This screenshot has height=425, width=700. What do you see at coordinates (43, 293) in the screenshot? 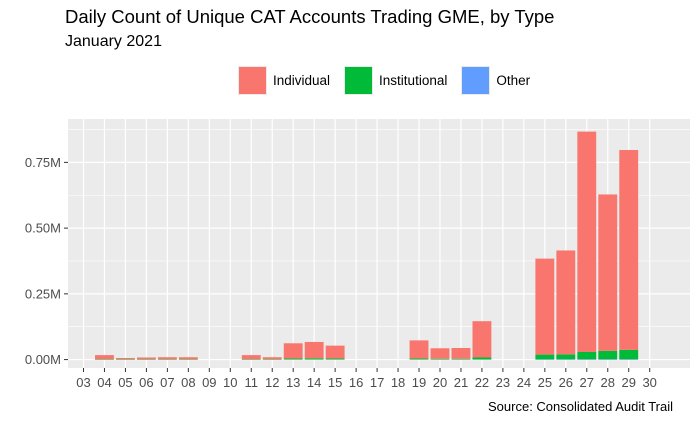
I see `y-tick-label: 0.25M` at bounding box center [43, 293].